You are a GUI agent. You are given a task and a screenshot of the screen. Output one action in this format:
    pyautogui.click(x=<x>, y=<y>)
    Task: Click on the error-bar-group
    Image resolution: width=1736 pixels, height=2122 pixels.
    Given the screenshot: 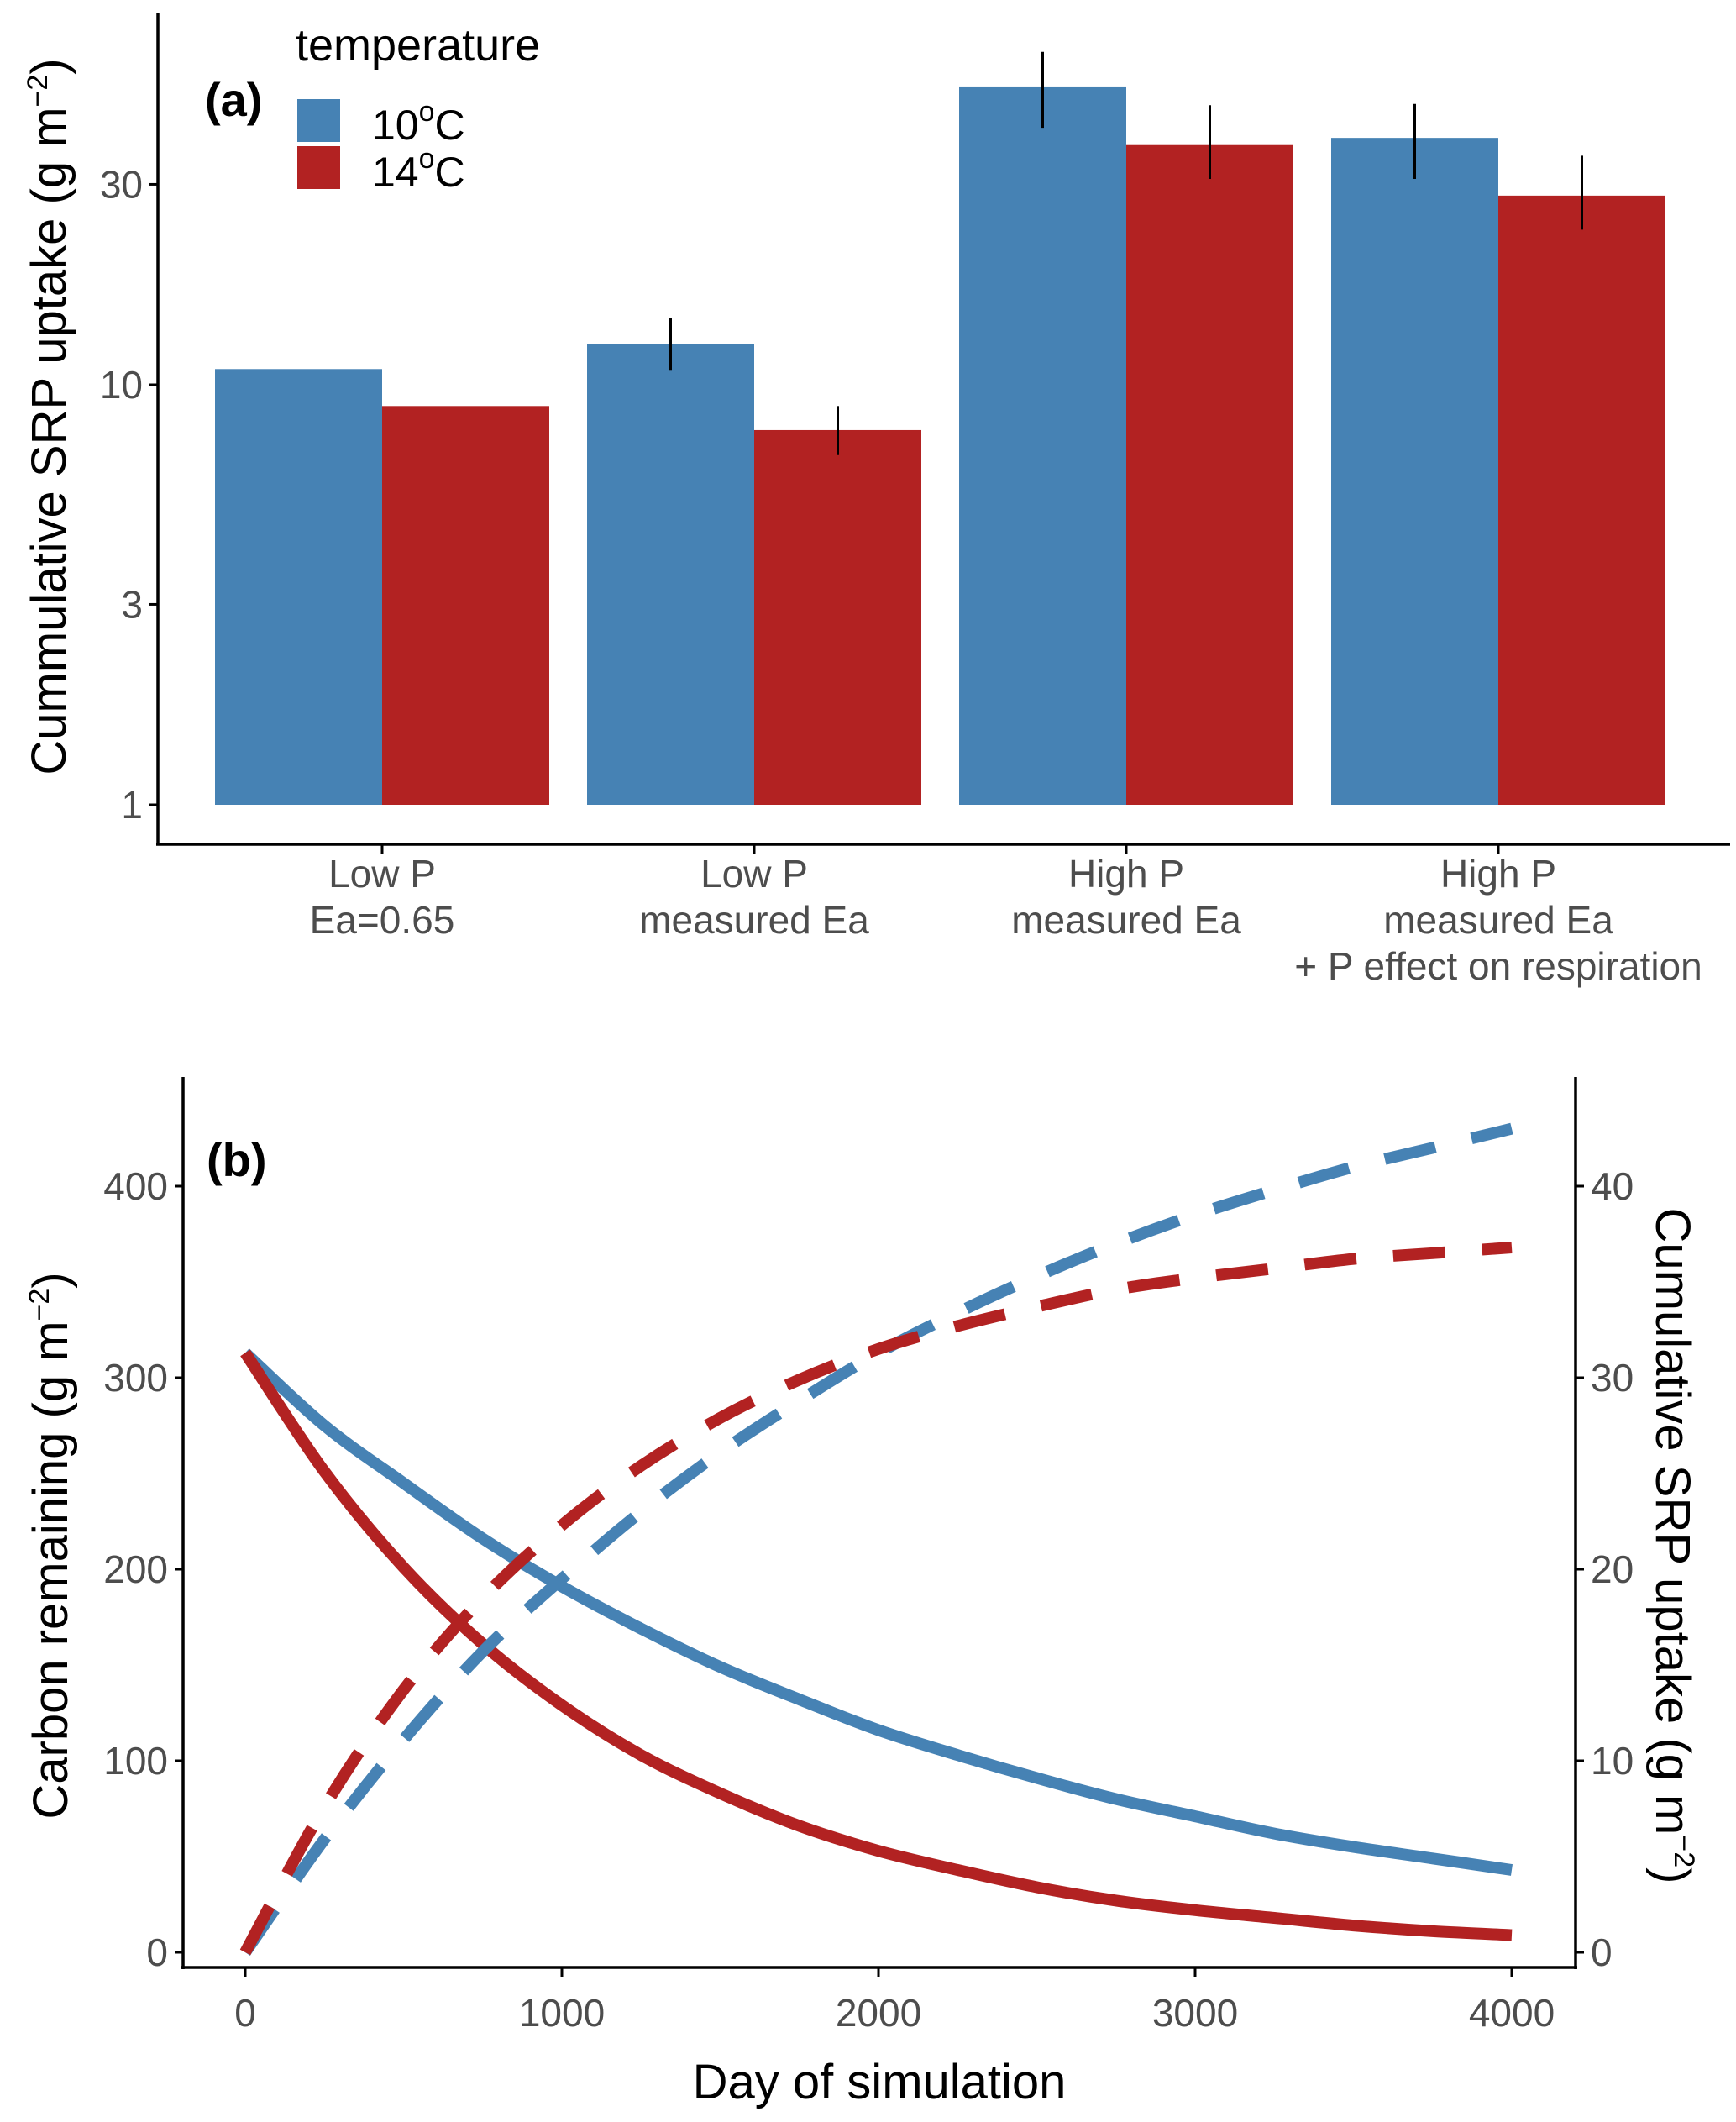 What is the action you would take?
    pyautogui.click(x=1126, y=253)
    